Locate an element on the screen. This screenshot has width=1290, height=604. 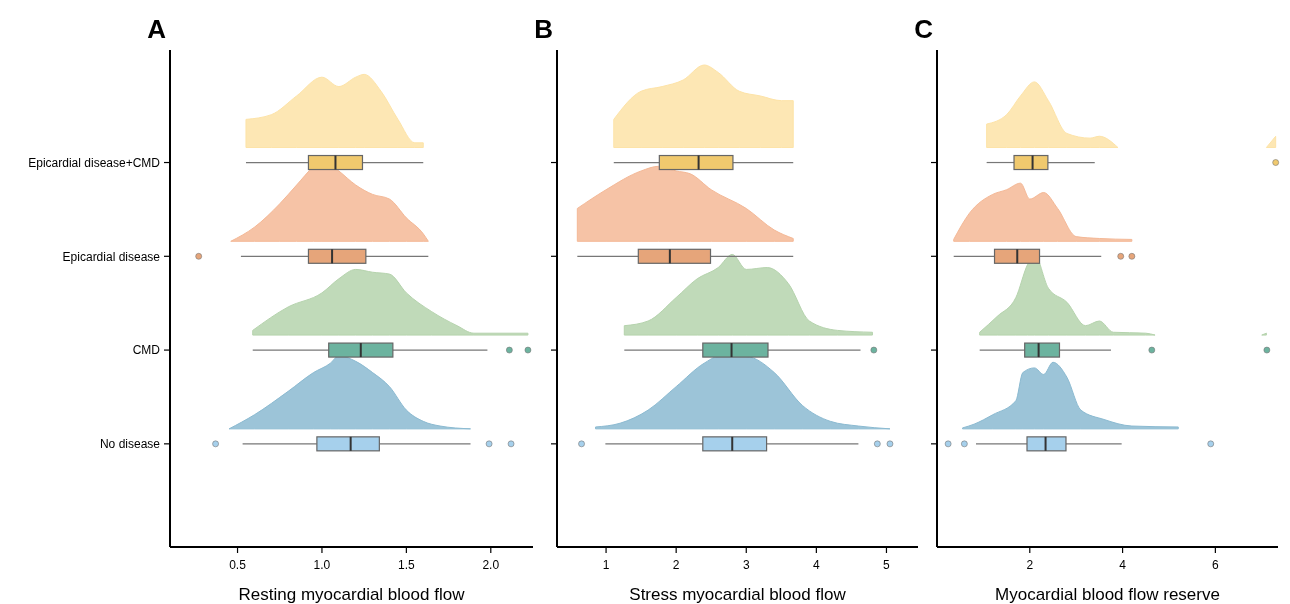
chart-title: C is located at coordinates (924, 29).